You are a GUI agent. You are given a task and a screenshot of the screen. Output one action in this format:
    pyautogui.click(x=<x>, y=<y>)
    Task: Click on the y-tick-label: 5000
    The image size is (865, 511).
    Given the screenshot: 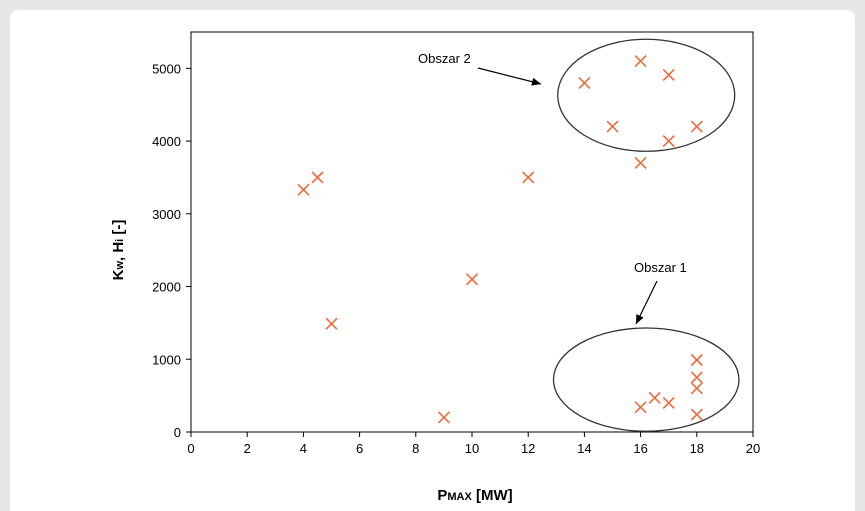 What is the action you would take?
    pyautogui.click(x=166, y=68)
    